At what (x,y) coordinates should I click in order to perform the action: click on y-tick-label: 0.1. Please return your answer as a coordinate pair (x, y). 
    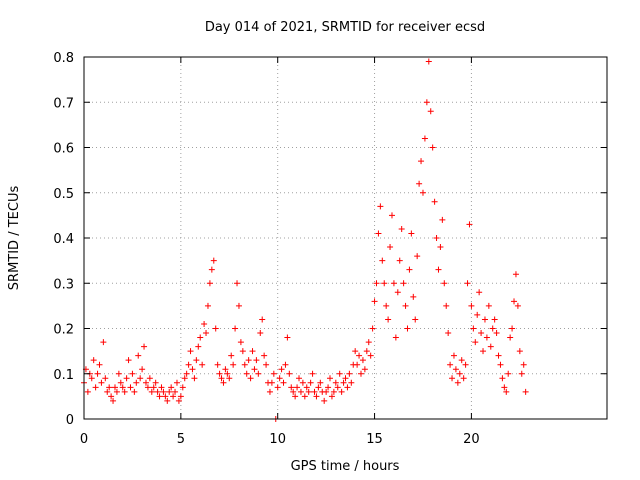
    Looking at the image, I should click on (63, 375).